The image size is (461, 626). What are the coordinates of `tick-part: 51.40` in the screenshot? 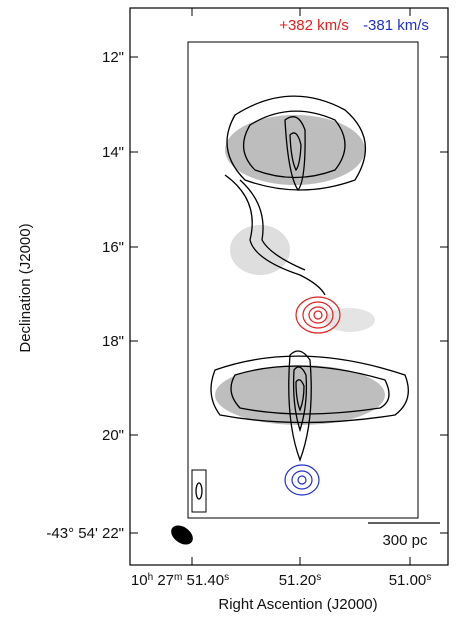 It's located at (203, 580).